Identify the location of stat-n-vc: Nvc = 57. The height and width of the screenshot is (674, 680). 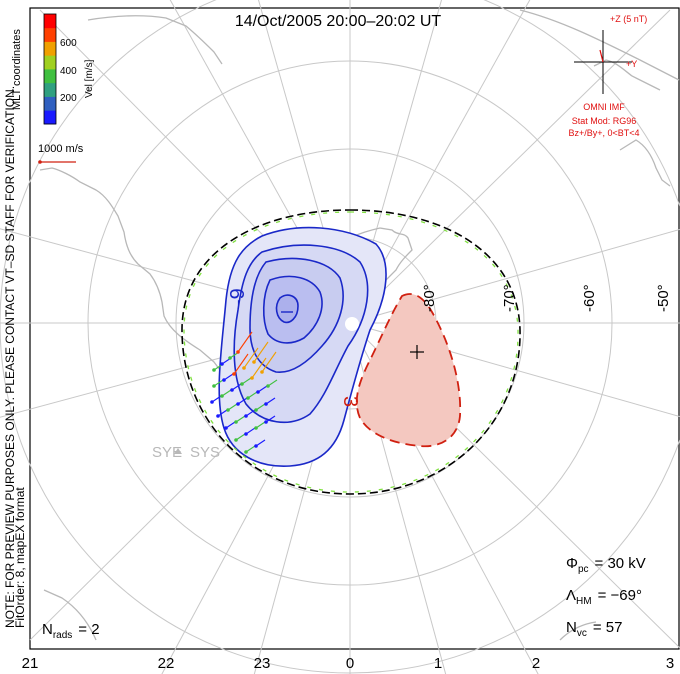
(594, 629).